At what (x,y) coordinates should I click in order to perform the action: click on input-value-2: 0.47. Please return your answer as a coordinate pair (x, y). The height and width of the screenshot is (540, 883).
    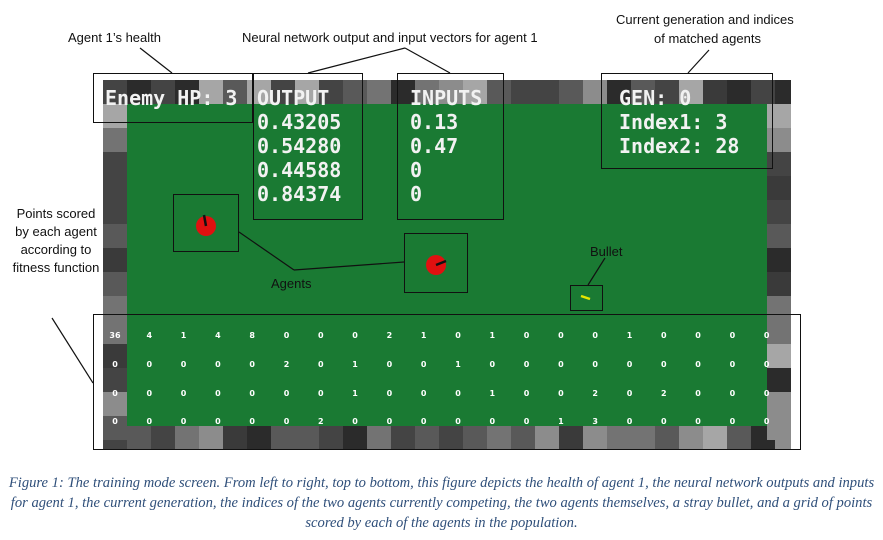
    Looking at the image, I should click on (434, 146).